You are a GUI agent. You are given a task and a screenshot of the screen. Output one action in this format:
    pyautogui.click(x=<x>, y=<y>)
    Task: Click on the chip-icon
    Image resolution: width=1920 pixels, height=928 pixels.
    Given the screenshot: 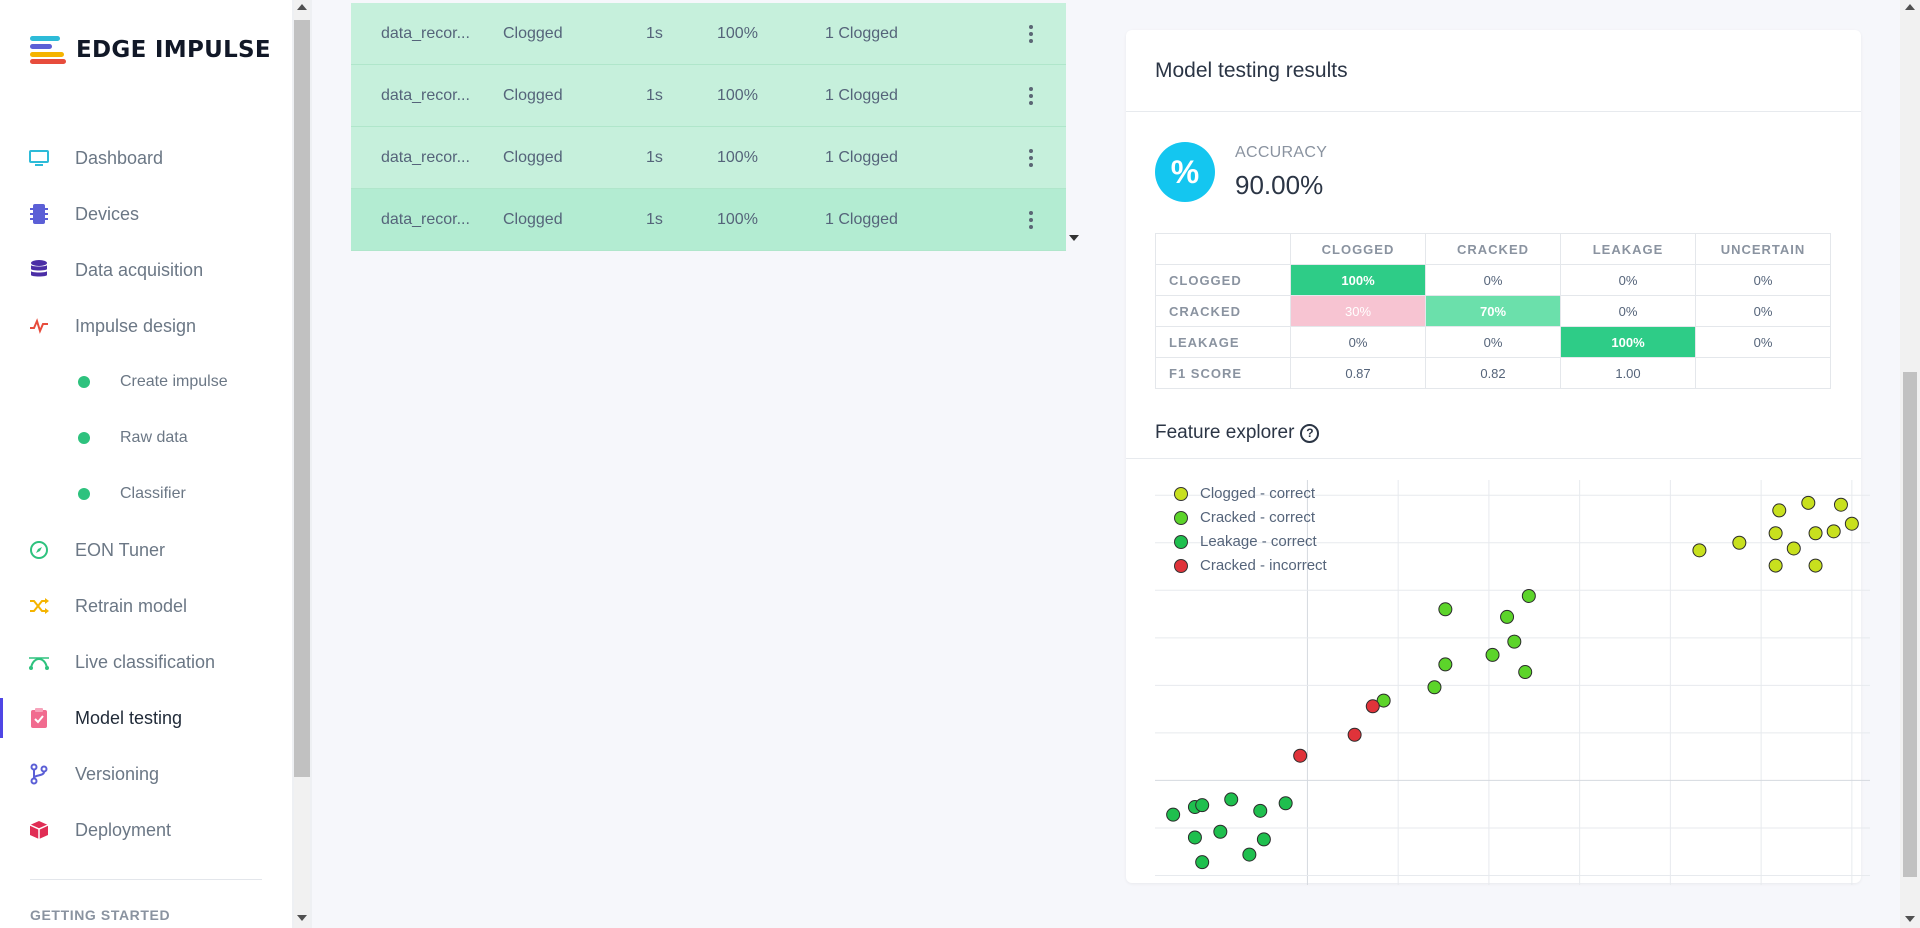 What is the action you would take?
    pyautogui.click(x=39, y=214)
    